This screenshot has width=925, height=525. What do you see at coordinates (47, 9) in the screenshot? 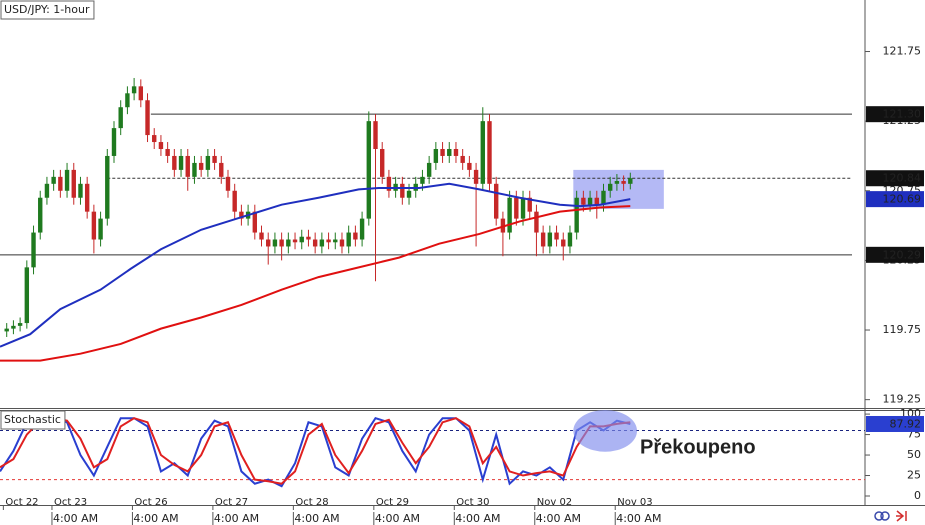
I see `panel-title: USD/JPY: 1-hour` at bounding box center [47, 9].